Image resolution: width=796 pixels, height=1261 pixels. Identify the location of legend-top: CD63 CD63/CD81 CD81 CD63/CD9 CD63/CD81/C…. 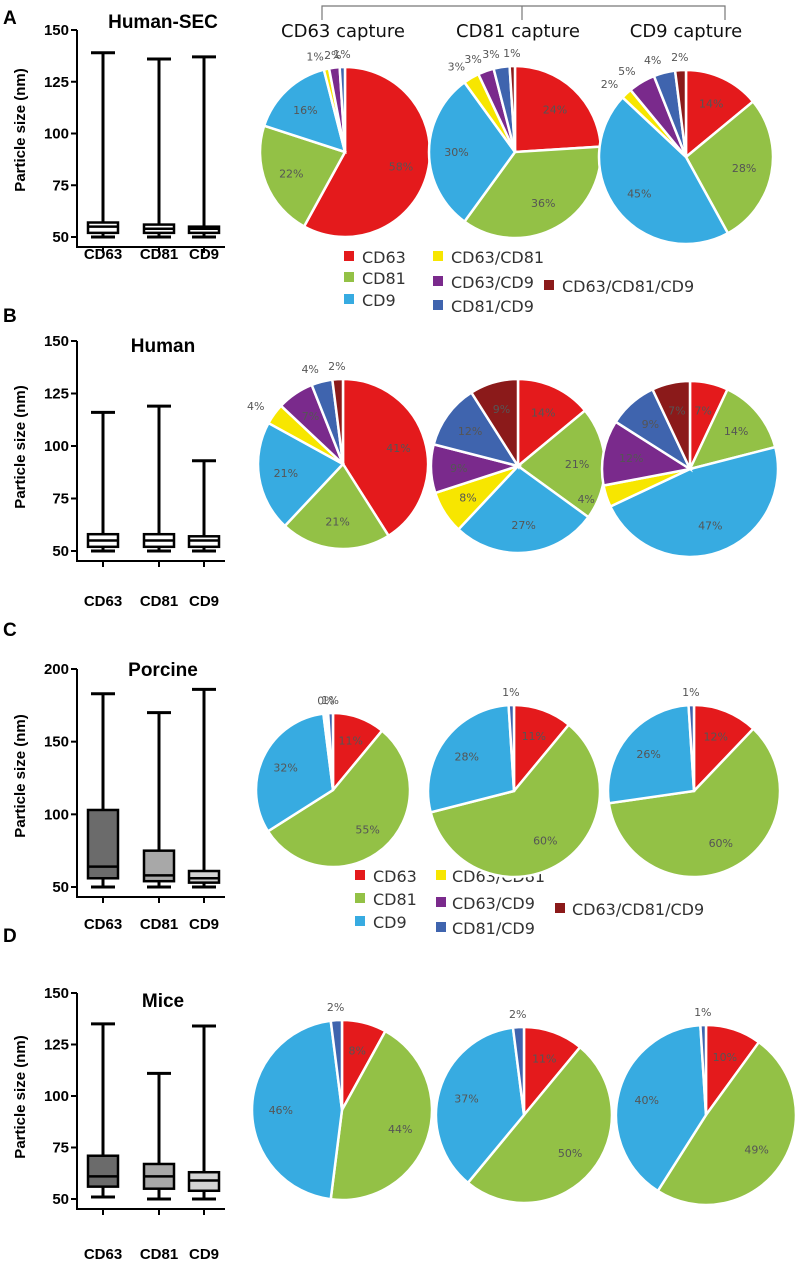
(519, 282).